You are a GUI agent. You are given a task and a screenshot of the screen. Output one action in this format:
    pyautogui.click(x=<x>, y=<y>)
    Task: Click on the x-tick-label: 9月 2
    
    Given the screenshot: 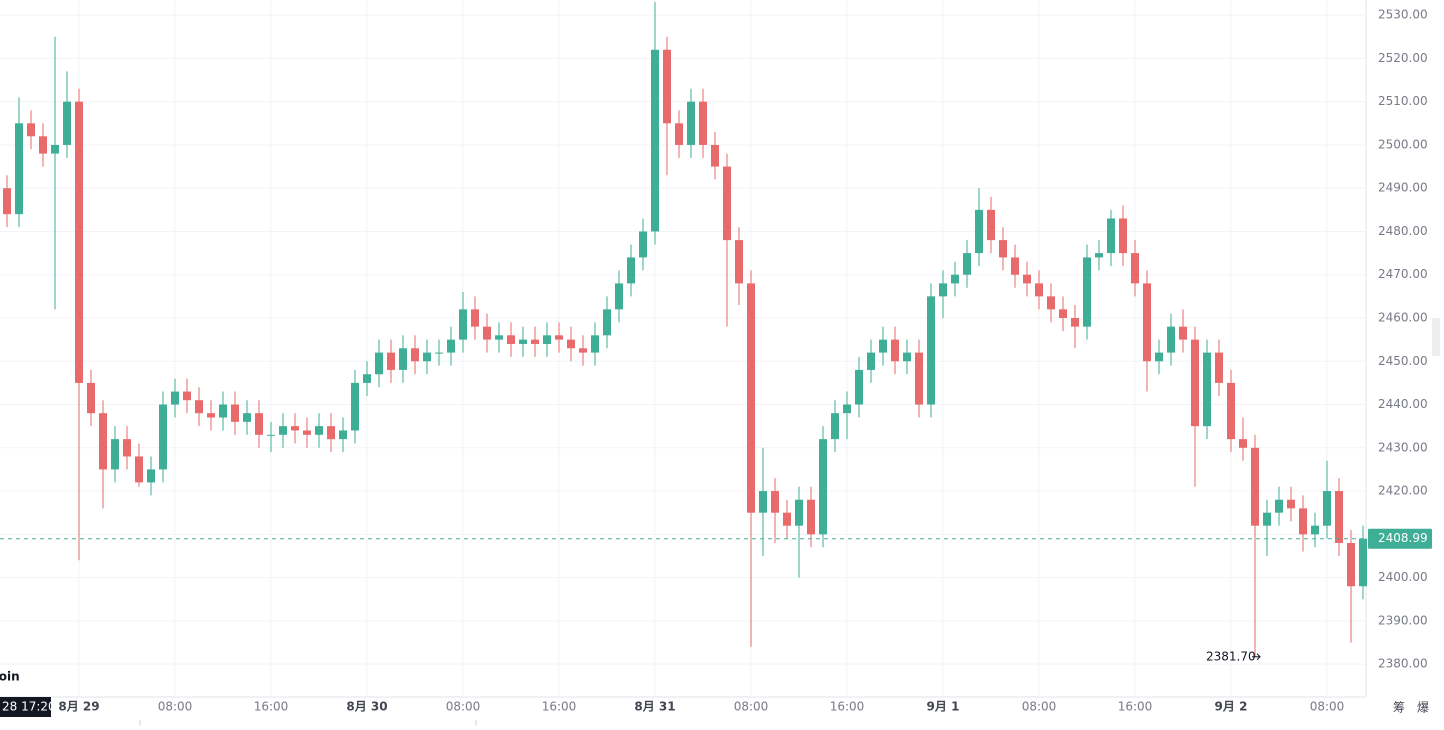 What is the action you would take?
    pyautogui.click(x=1231, y=707)
    